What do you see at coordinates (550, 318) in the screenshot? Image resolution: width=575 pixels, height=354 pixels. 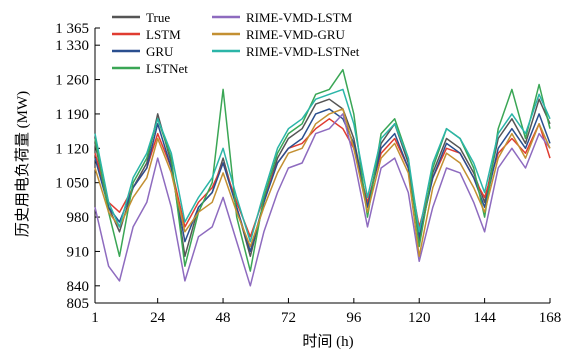 I see `x-tick-label: 168` at bounding box center [550, 318].